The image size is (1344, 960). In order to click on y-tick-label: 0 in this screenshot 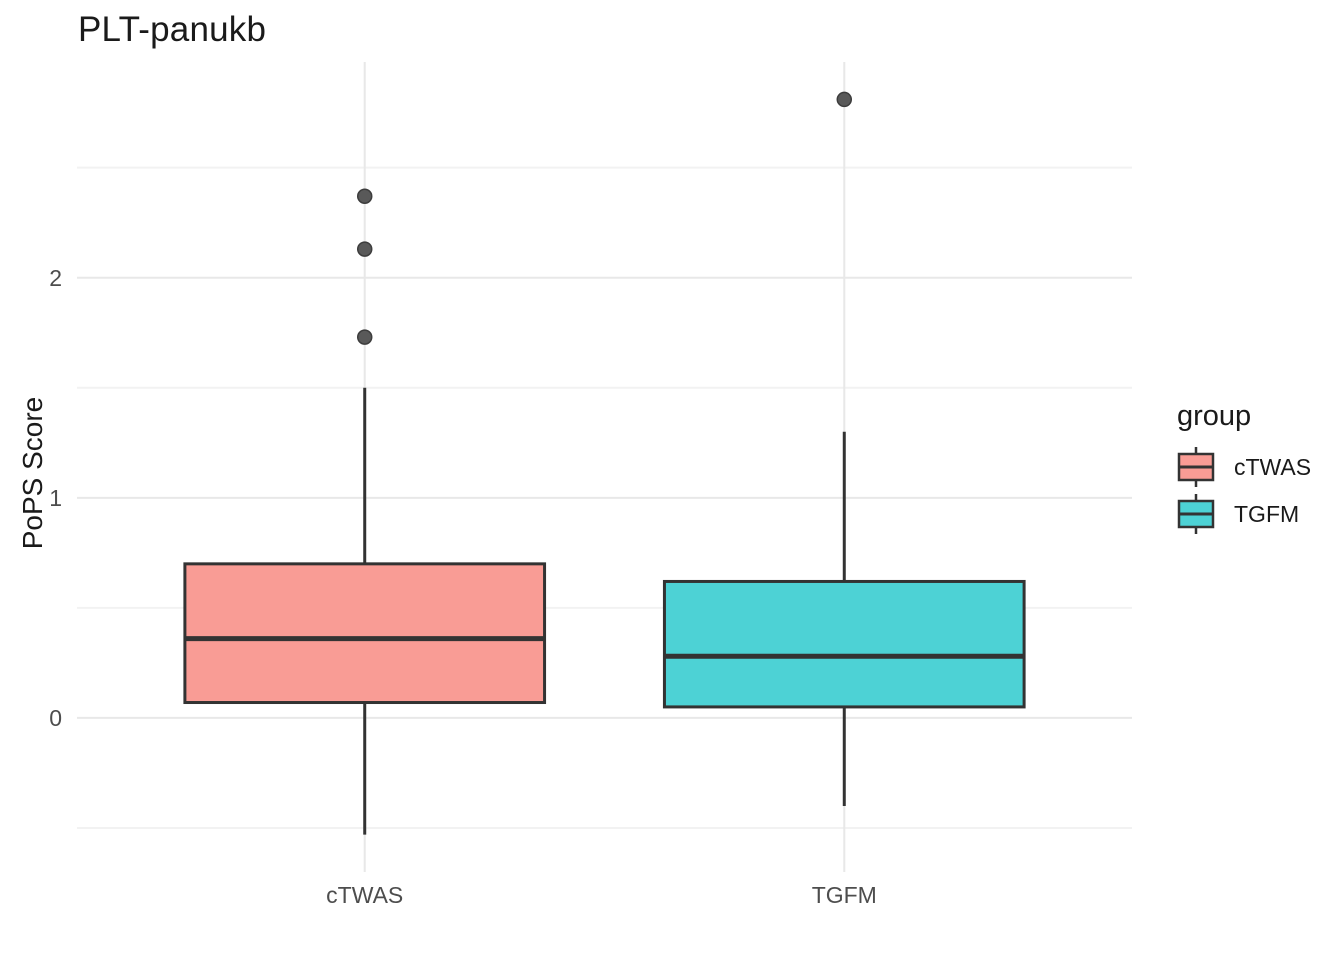, I will do `click(55, 717)`.